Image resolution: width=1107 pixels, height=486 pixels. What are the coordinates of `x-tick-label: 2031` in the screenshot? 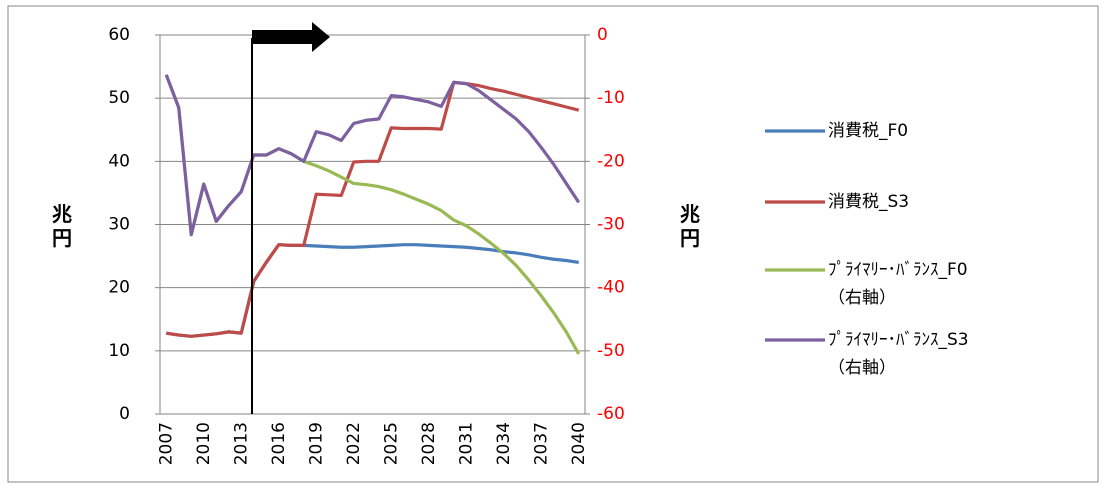 It's located at (466, 443).